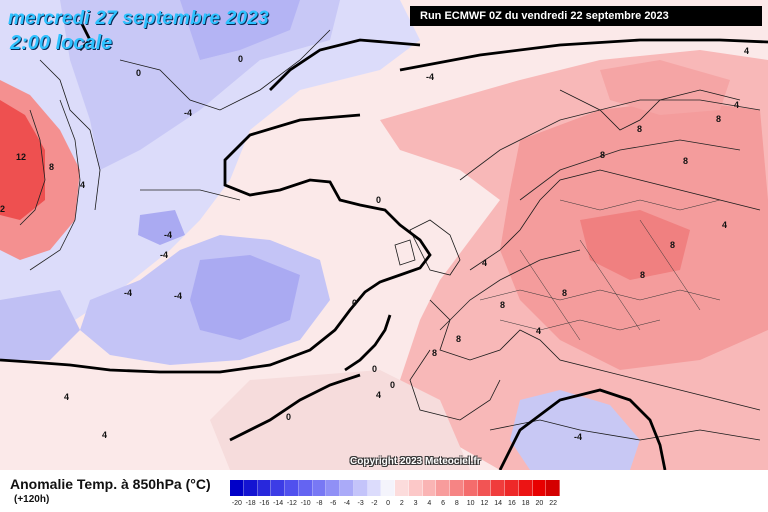  I want to click on legend-tick-label: -14, so click(278, 503).